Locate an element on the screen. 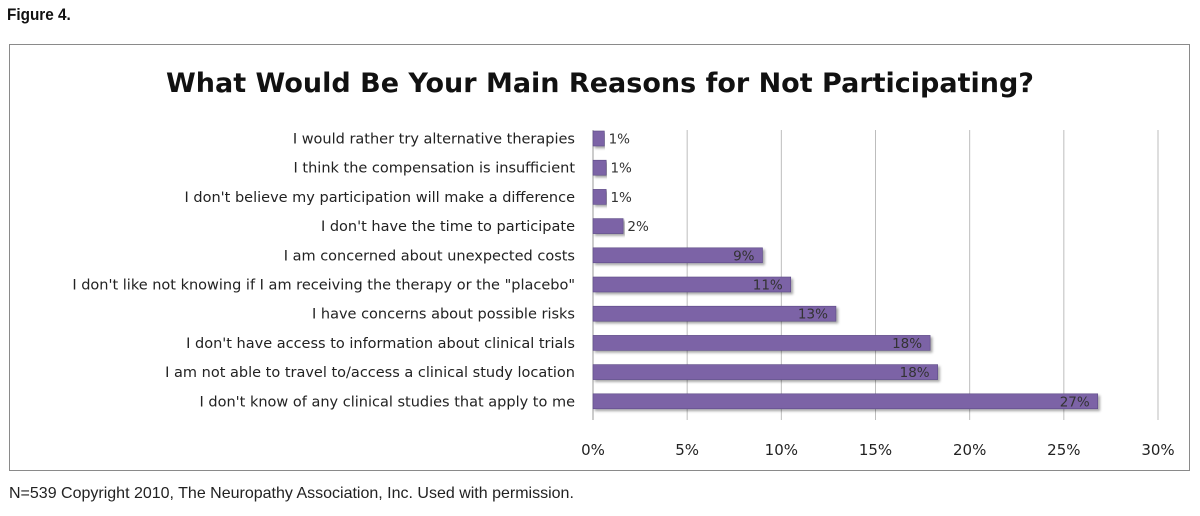 The height and width of the screenshot is (516, 1200). value-label: 11% is located at coordinates (768, 286).